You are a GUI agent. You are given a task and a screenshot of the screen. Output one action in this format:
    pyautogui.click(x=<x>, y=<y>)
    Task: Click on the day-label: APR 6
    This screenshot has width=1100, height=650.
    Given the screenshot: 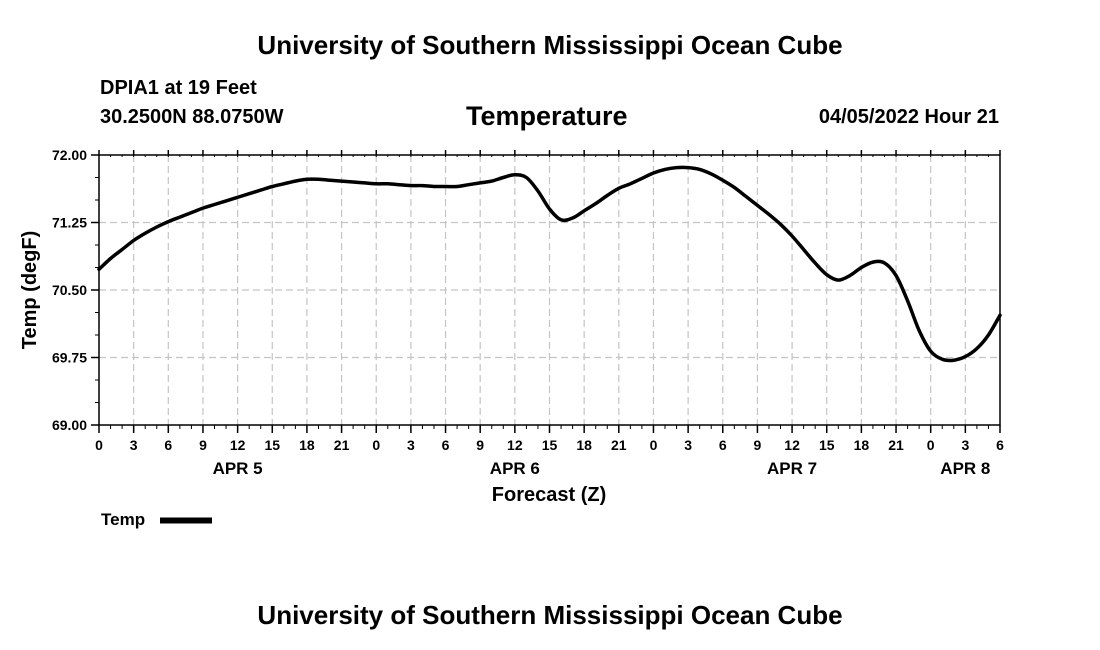 What is the action you would take?
    pyautogui.click(x=515, y=468)
    